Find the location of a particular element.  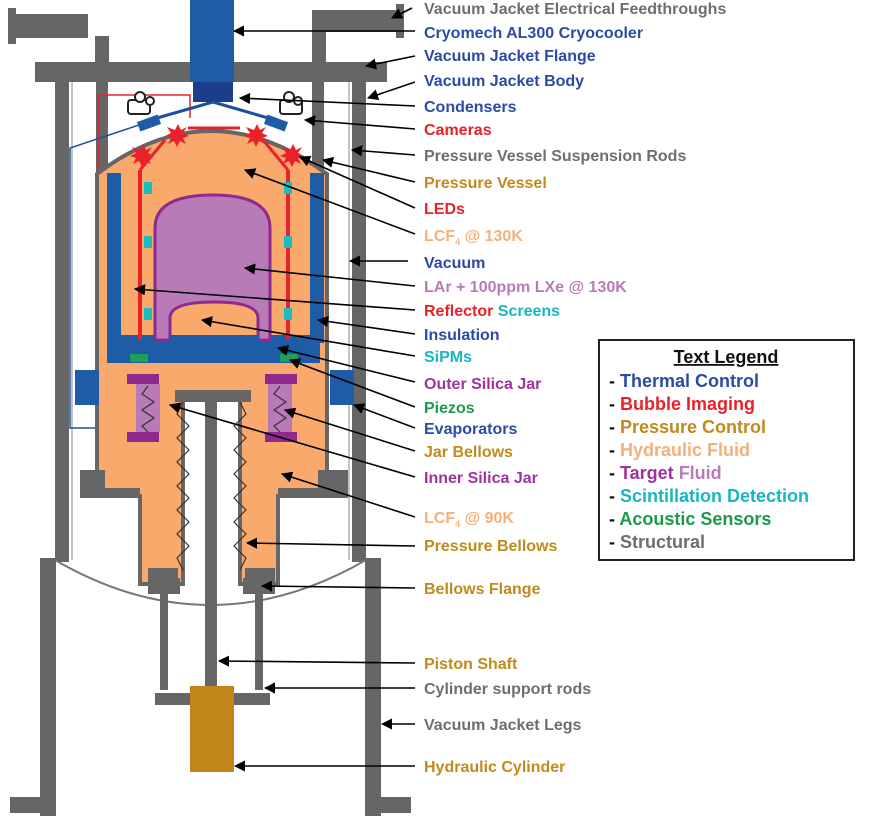

suspension-rod-supports is located at coordinates (210, 127).